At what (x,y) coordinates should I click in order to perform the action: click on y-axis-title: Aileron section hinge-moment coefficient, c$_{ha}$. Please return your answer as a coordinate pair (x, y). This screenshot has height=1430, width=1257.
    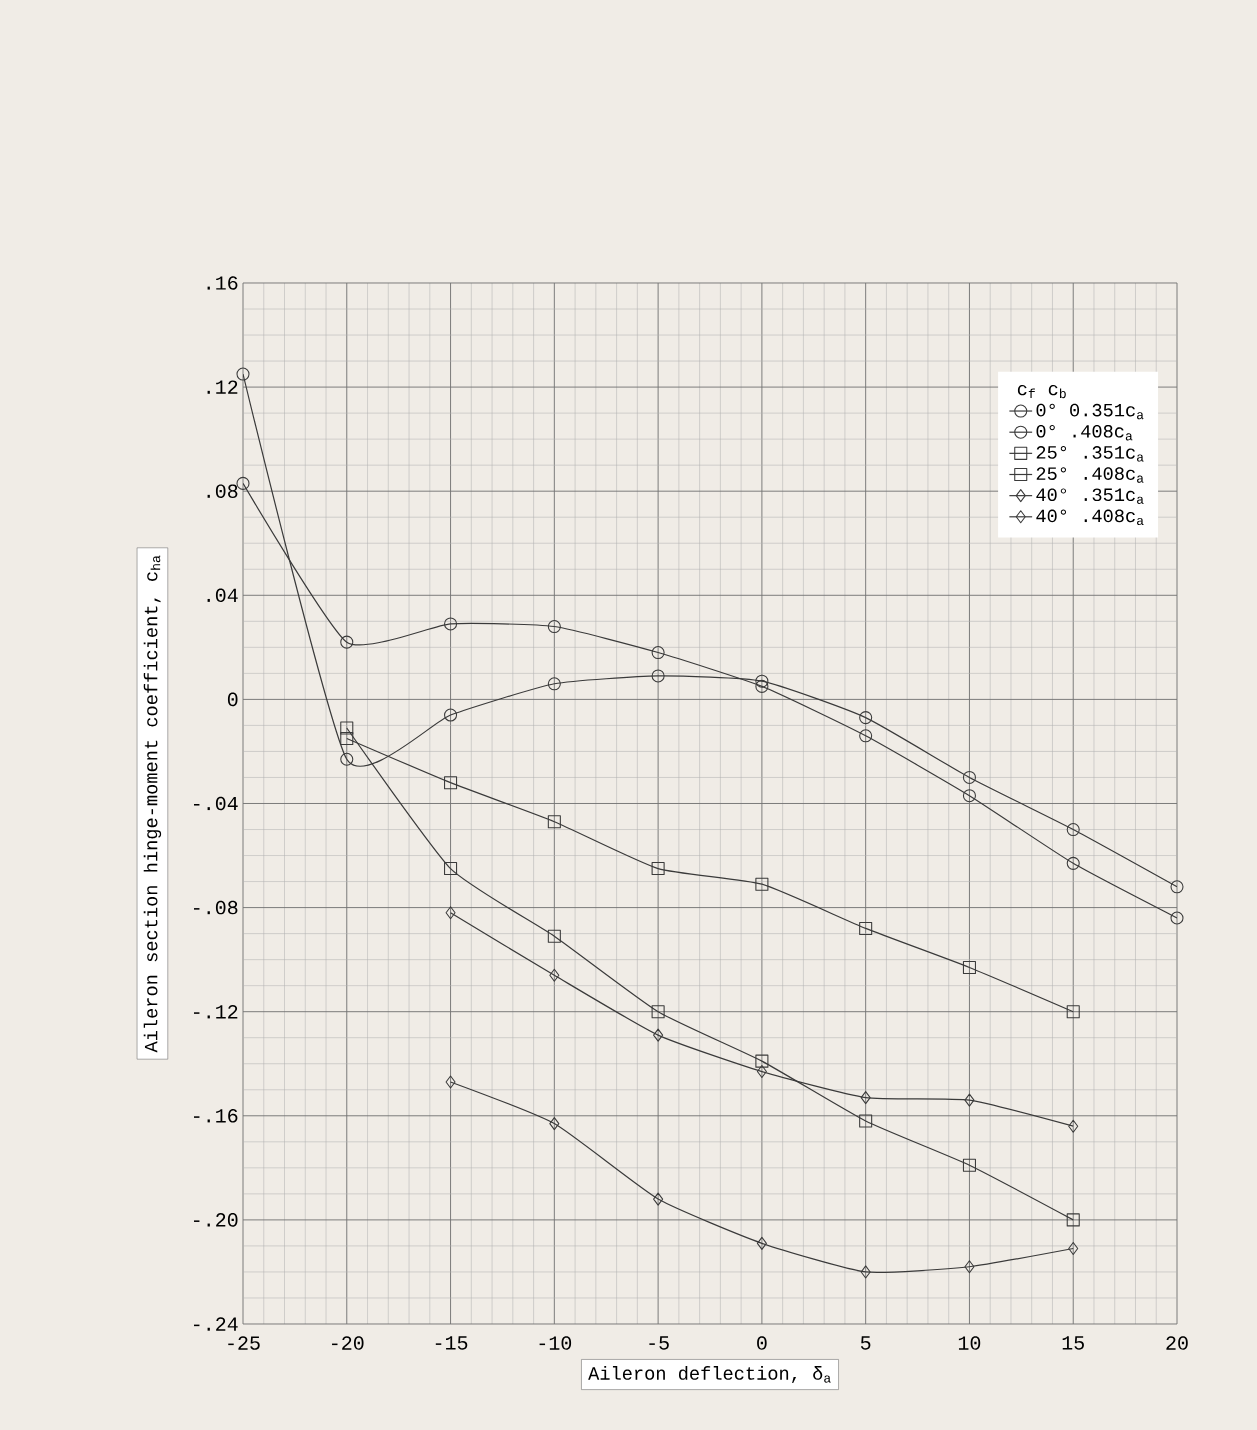
    Looking at the image, I should click on (152, 804).